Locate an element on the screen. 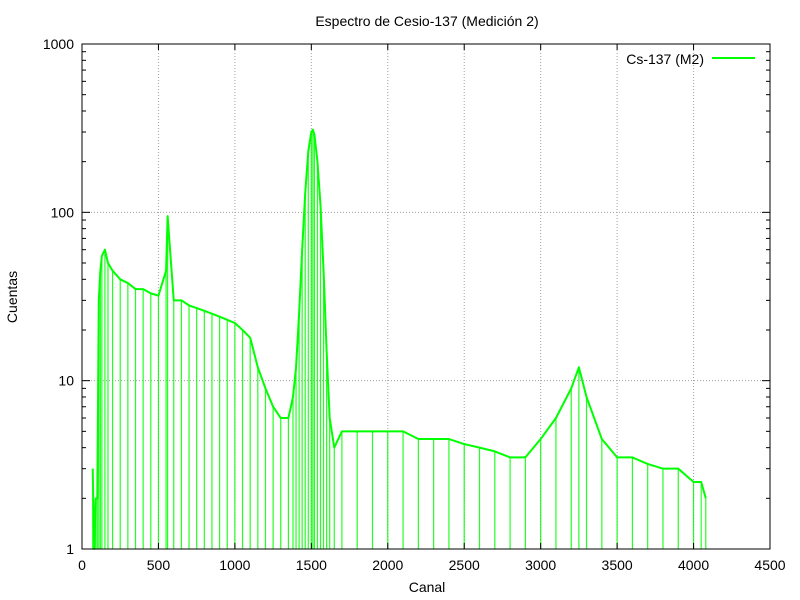 Image resolution: width=800 pixels, height=600 pixels. x-tick-label: 3000 is located at coordinates (540, 565).